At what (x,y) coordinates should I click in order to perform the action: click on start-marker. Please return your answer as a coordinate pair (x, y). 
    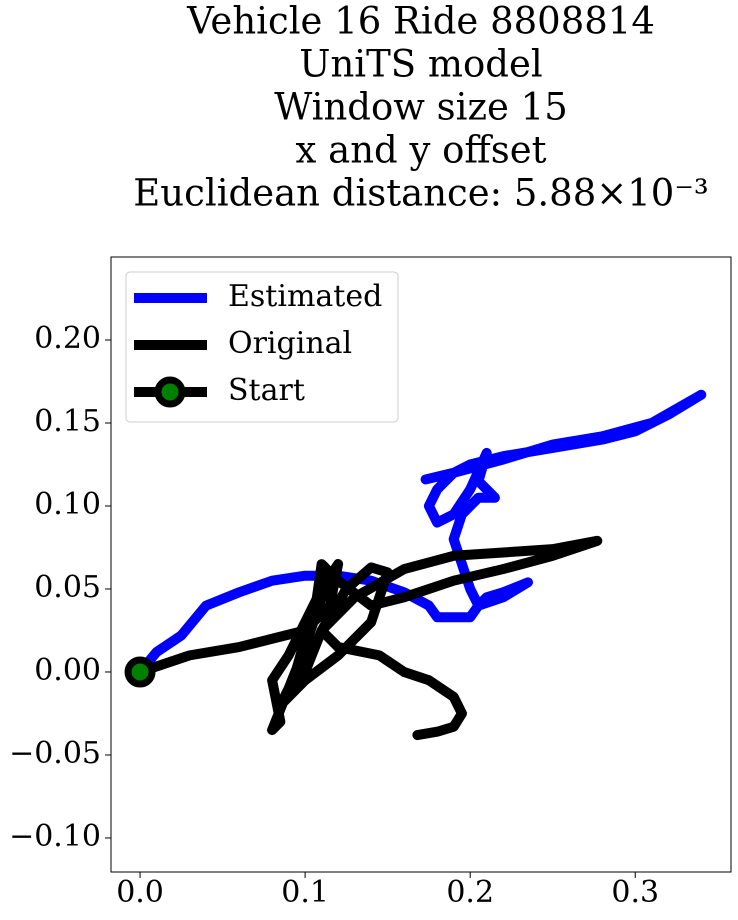
    Looking at the image, I should click on (140, 672).